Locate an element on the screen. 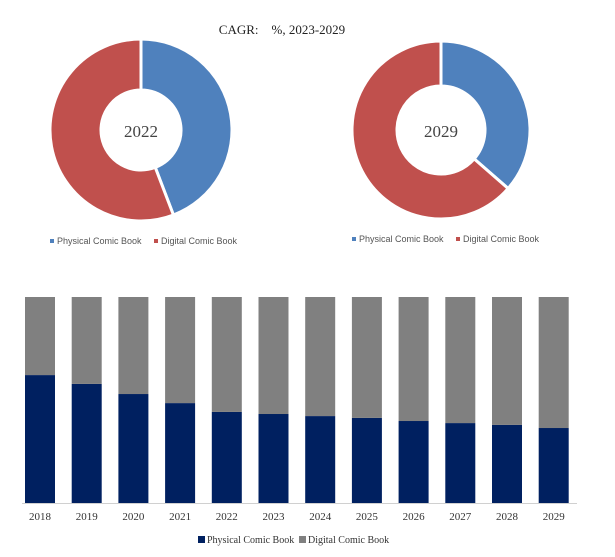  bar-physical-comic-book-2024 is located at coordinates (320, 459).